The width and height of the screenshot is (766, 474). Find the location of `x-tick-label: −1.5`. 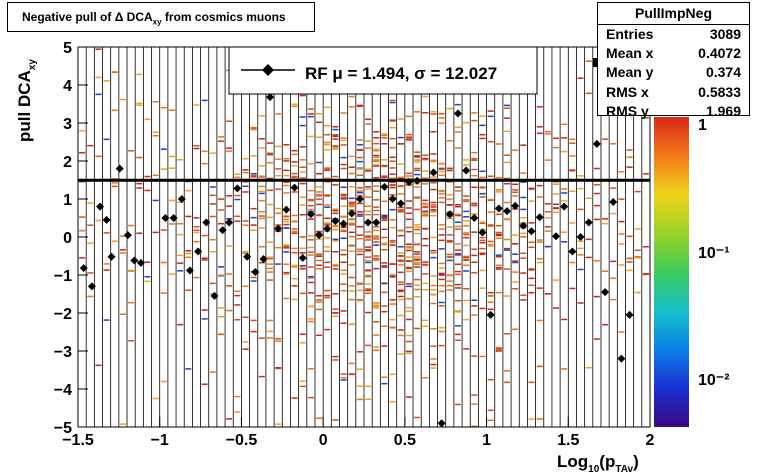

x-tick-label: −1.5 is located at coordinates (78, 440).